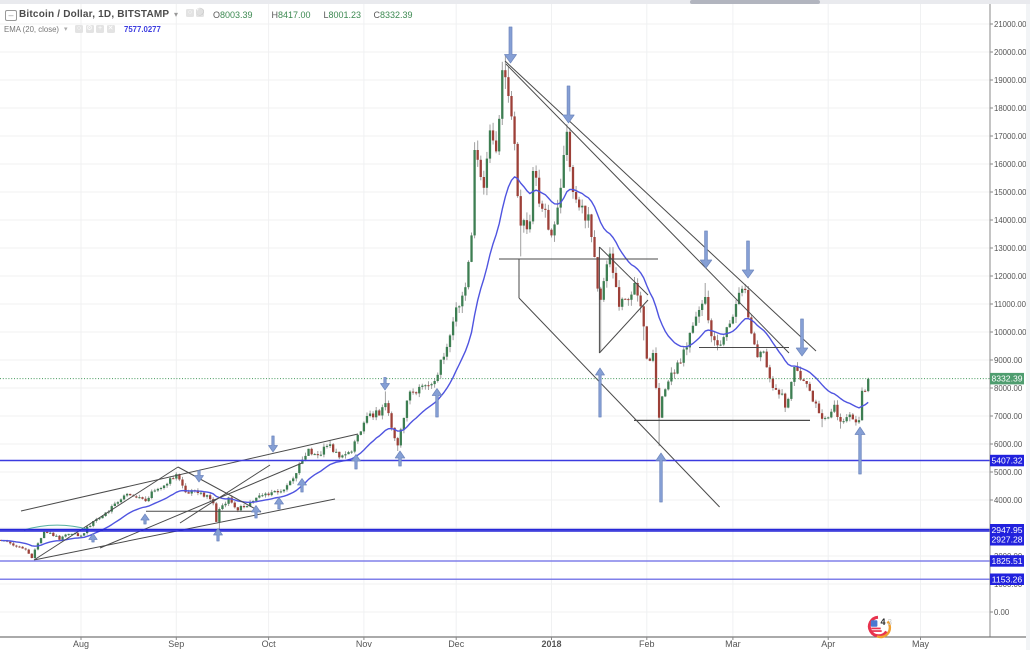  What do you see at coordinates (828, 644) in the screenshot?
I see `svg-text: Apr` at bounding box center [828, 644].